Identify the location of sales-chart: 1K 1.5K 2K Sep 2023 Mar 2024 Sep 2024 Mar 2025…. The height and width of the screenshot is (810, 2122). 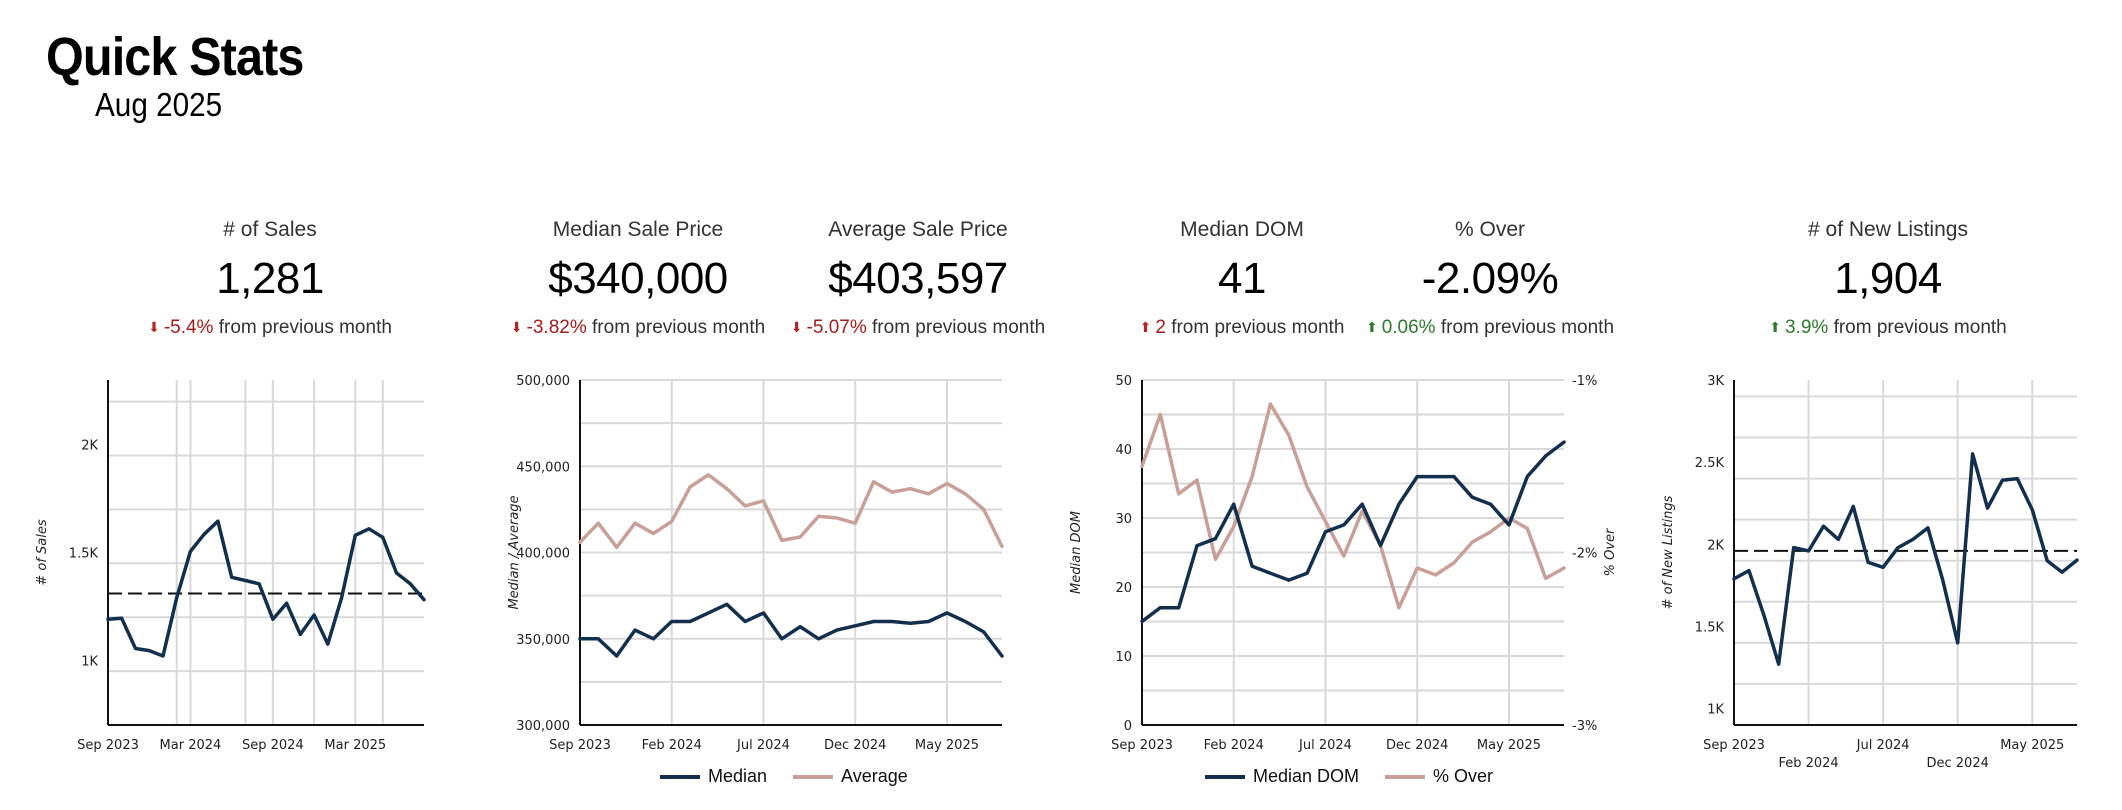
(230, 566).